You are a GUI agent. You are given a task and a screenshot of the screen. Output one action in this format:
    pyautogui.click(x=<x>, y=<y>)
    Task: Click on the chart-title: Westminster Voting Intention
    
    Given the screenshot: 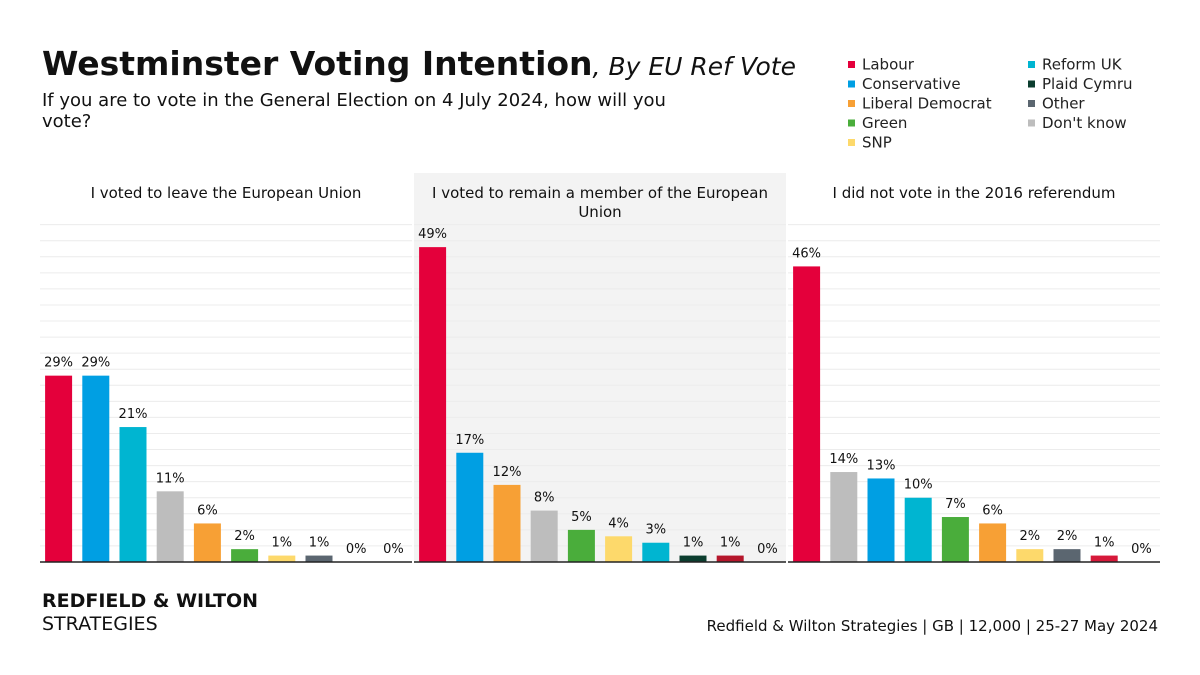 What is the action you would take?
    pyautogui.click(x=317, y=63)
    